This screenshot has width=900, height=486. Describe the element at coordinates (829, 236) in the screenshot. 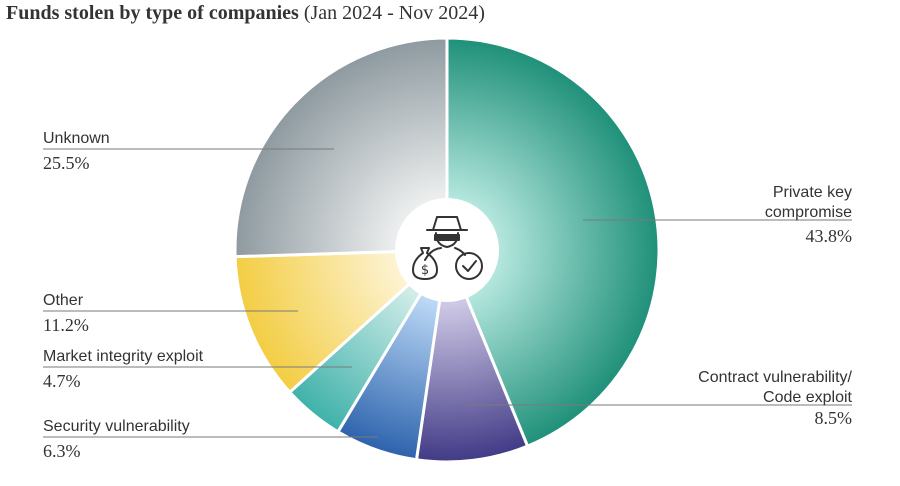

I see `slice-value-private-key: 43.8%` at that location.